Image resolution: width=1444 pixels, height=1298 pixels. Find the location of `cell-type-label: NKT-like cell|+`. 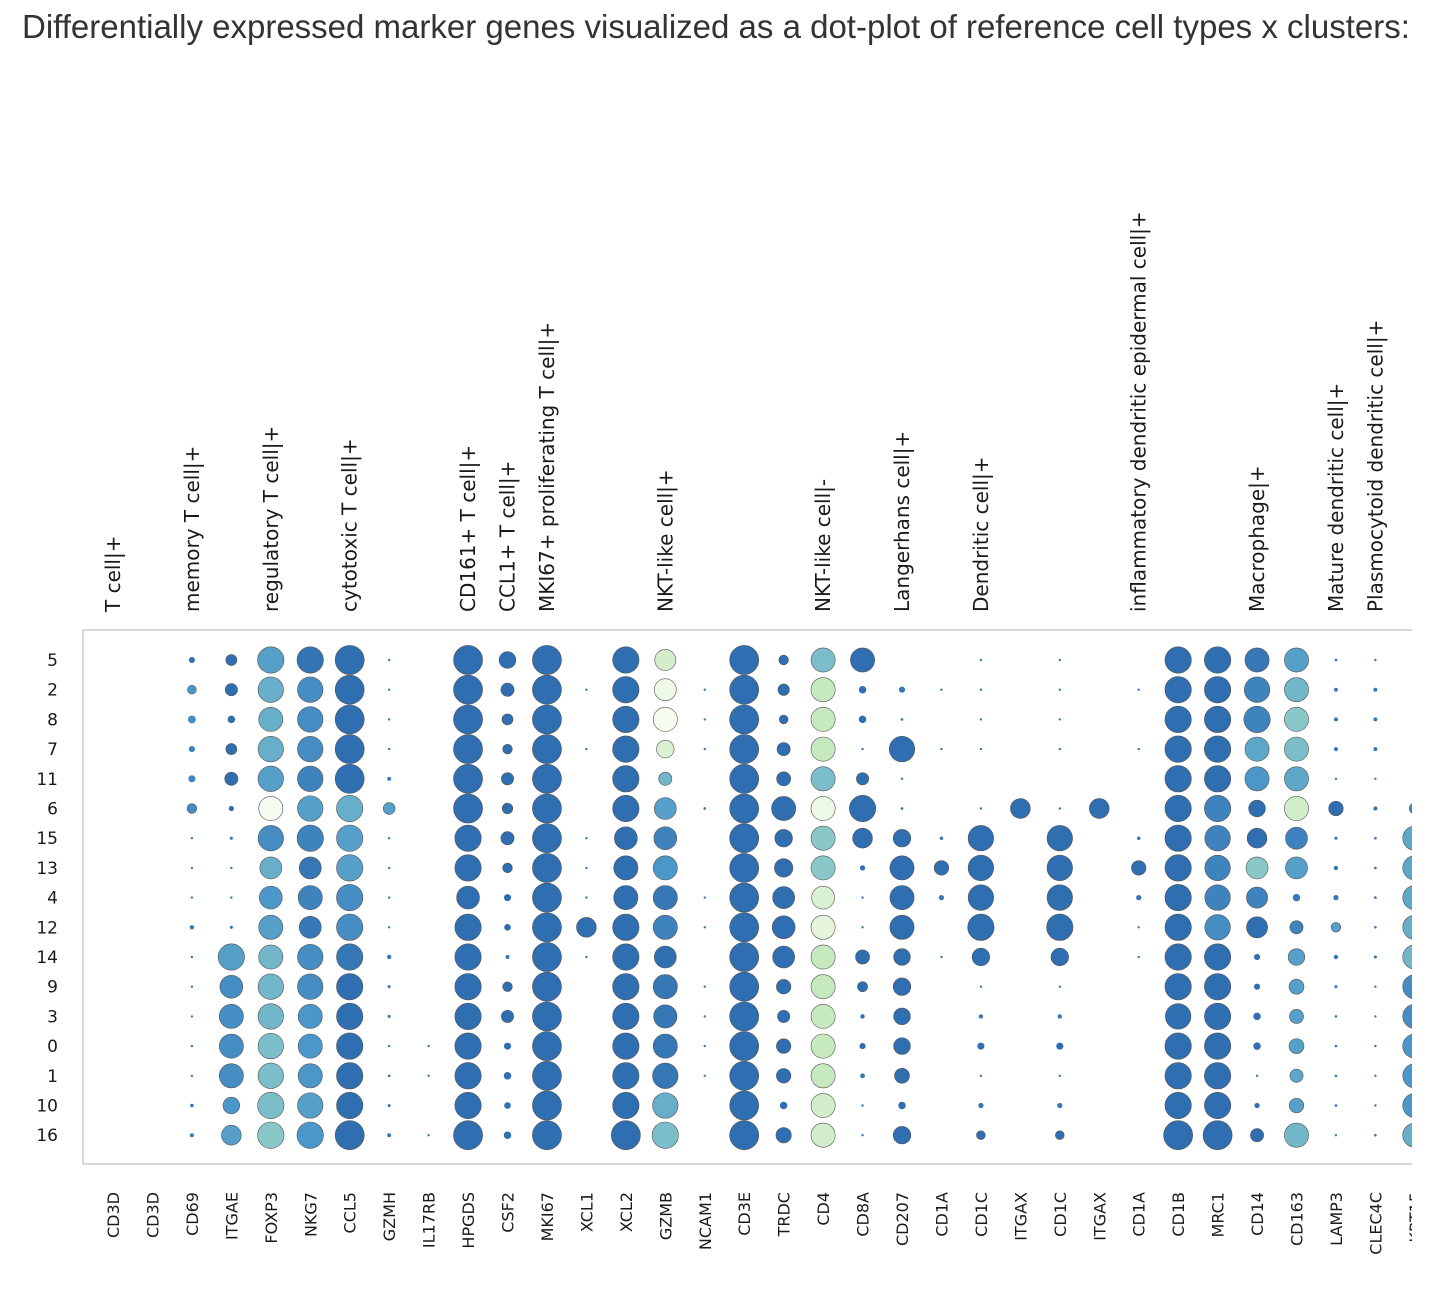

cell-type-label: NKT-like cell|+ is located at coordinates (665, 540).